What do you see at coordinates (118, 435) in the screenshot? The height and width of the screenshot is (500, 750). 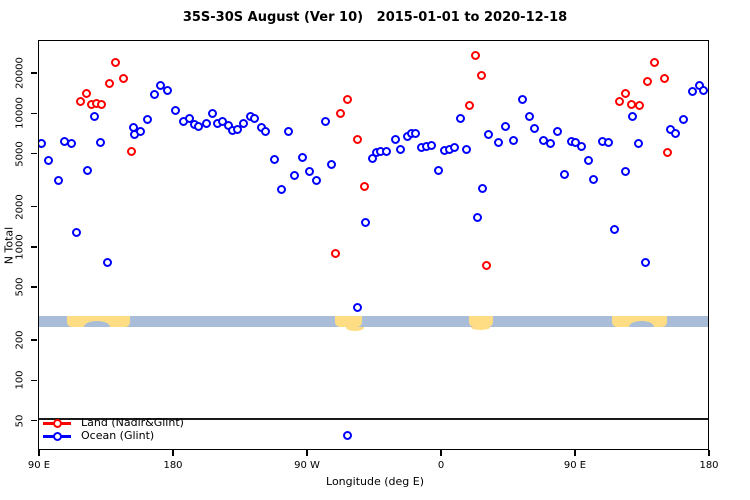 I see `legend-label-ocean: Ocean (Glint)` at bounding box center [118, 435].